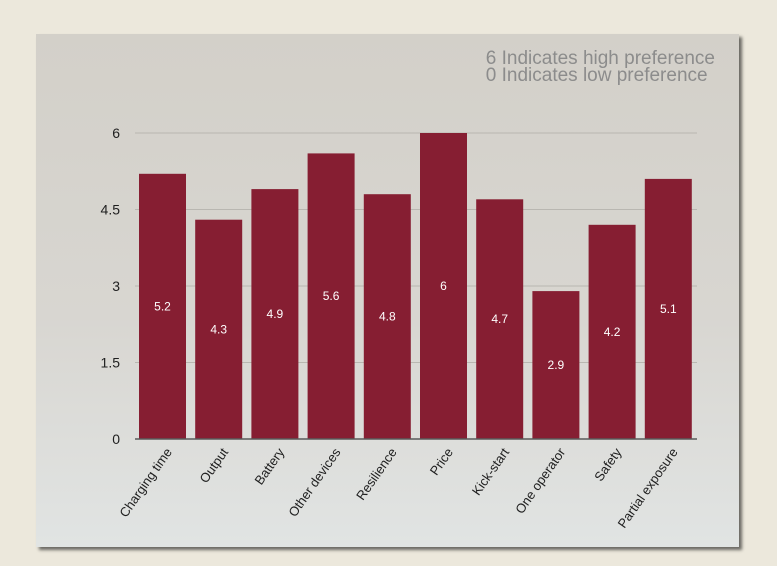  Describe the element at coordinates (116, 286) in the screenshot. I see `y-tick-label: 3` at that location.